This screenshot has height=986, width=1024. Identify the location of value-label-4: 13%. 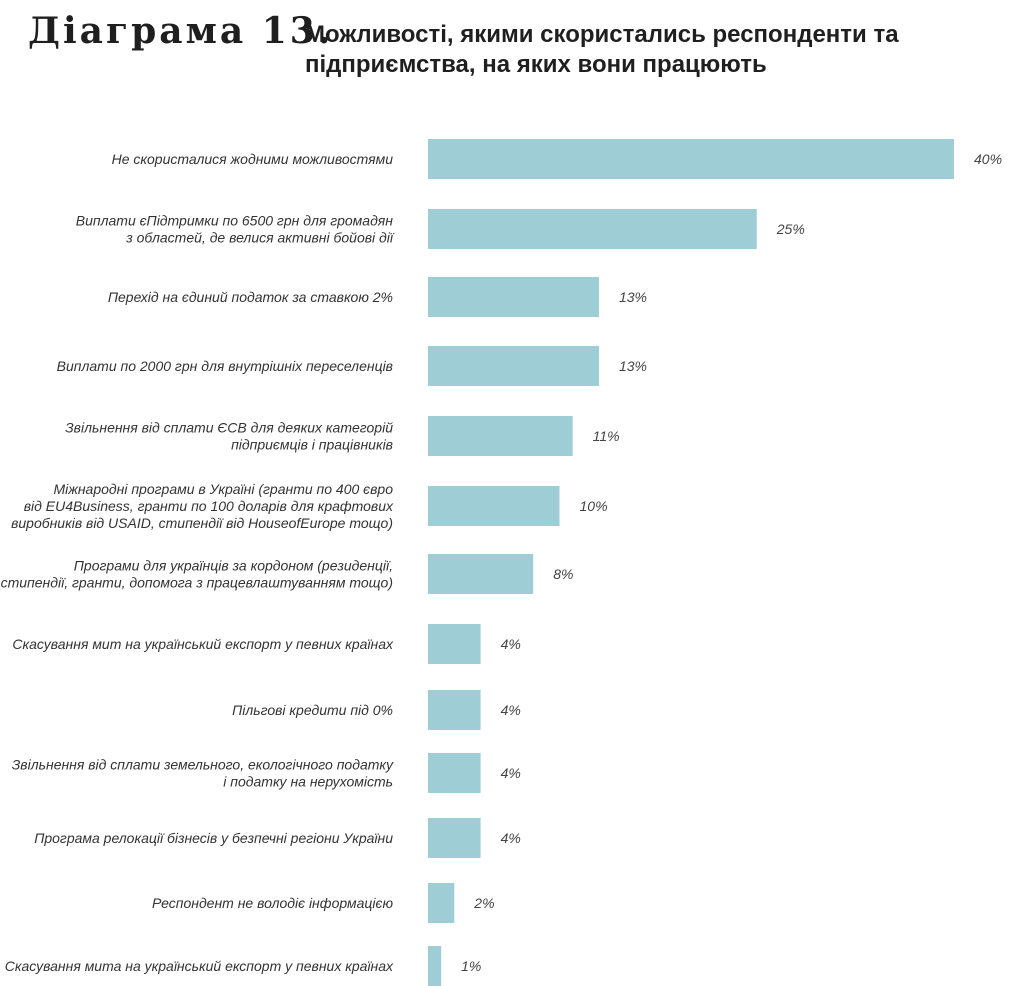
(633, 366).